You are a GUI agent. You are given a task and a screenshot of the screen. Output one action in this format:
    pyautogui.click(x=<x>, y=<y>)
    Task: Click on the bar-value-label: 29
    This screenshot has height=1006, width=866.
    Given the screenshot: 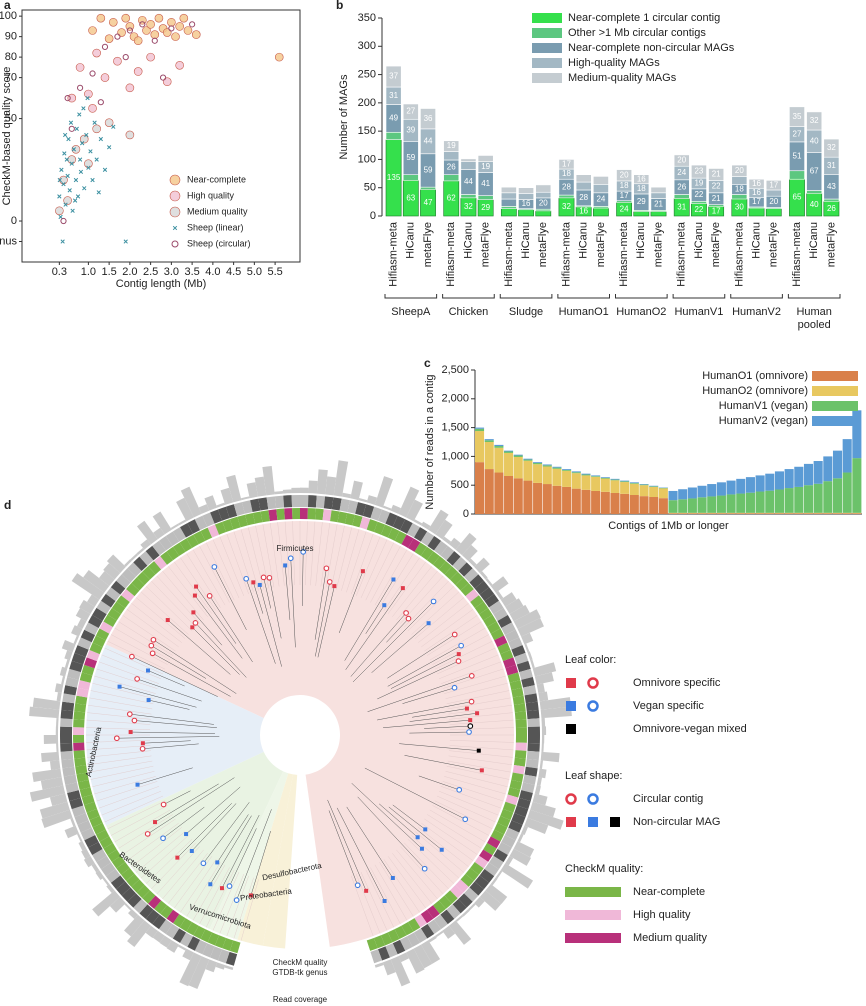 What is the action you would take?
    pyautogui.click(x=485, y=207)
    